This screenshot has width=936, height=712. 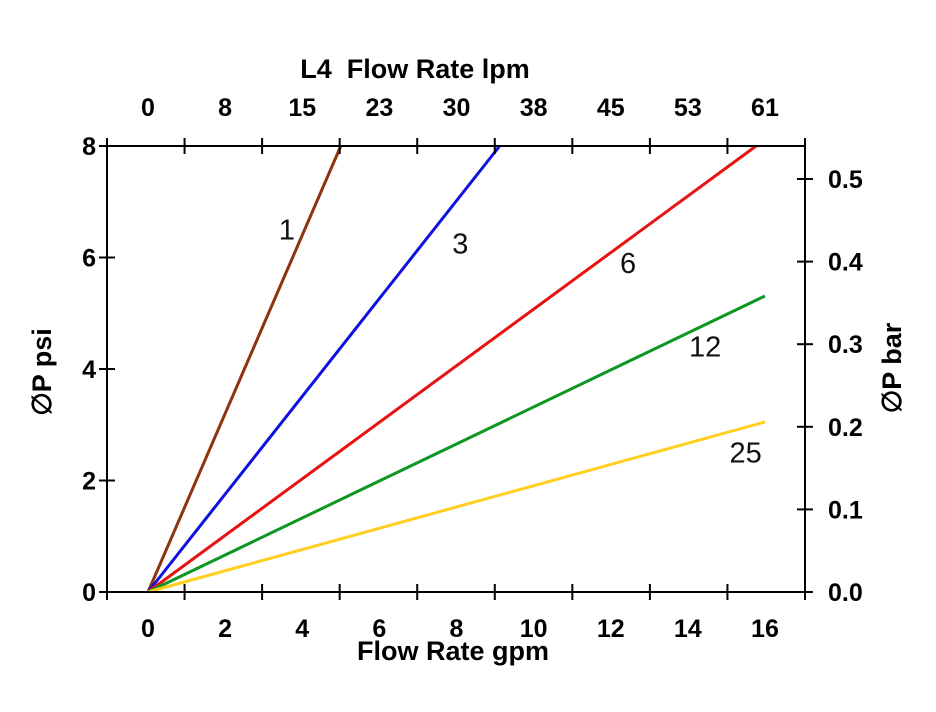 I want to click on x-bottom-tick-label: 2, so click(x=225, y=629).